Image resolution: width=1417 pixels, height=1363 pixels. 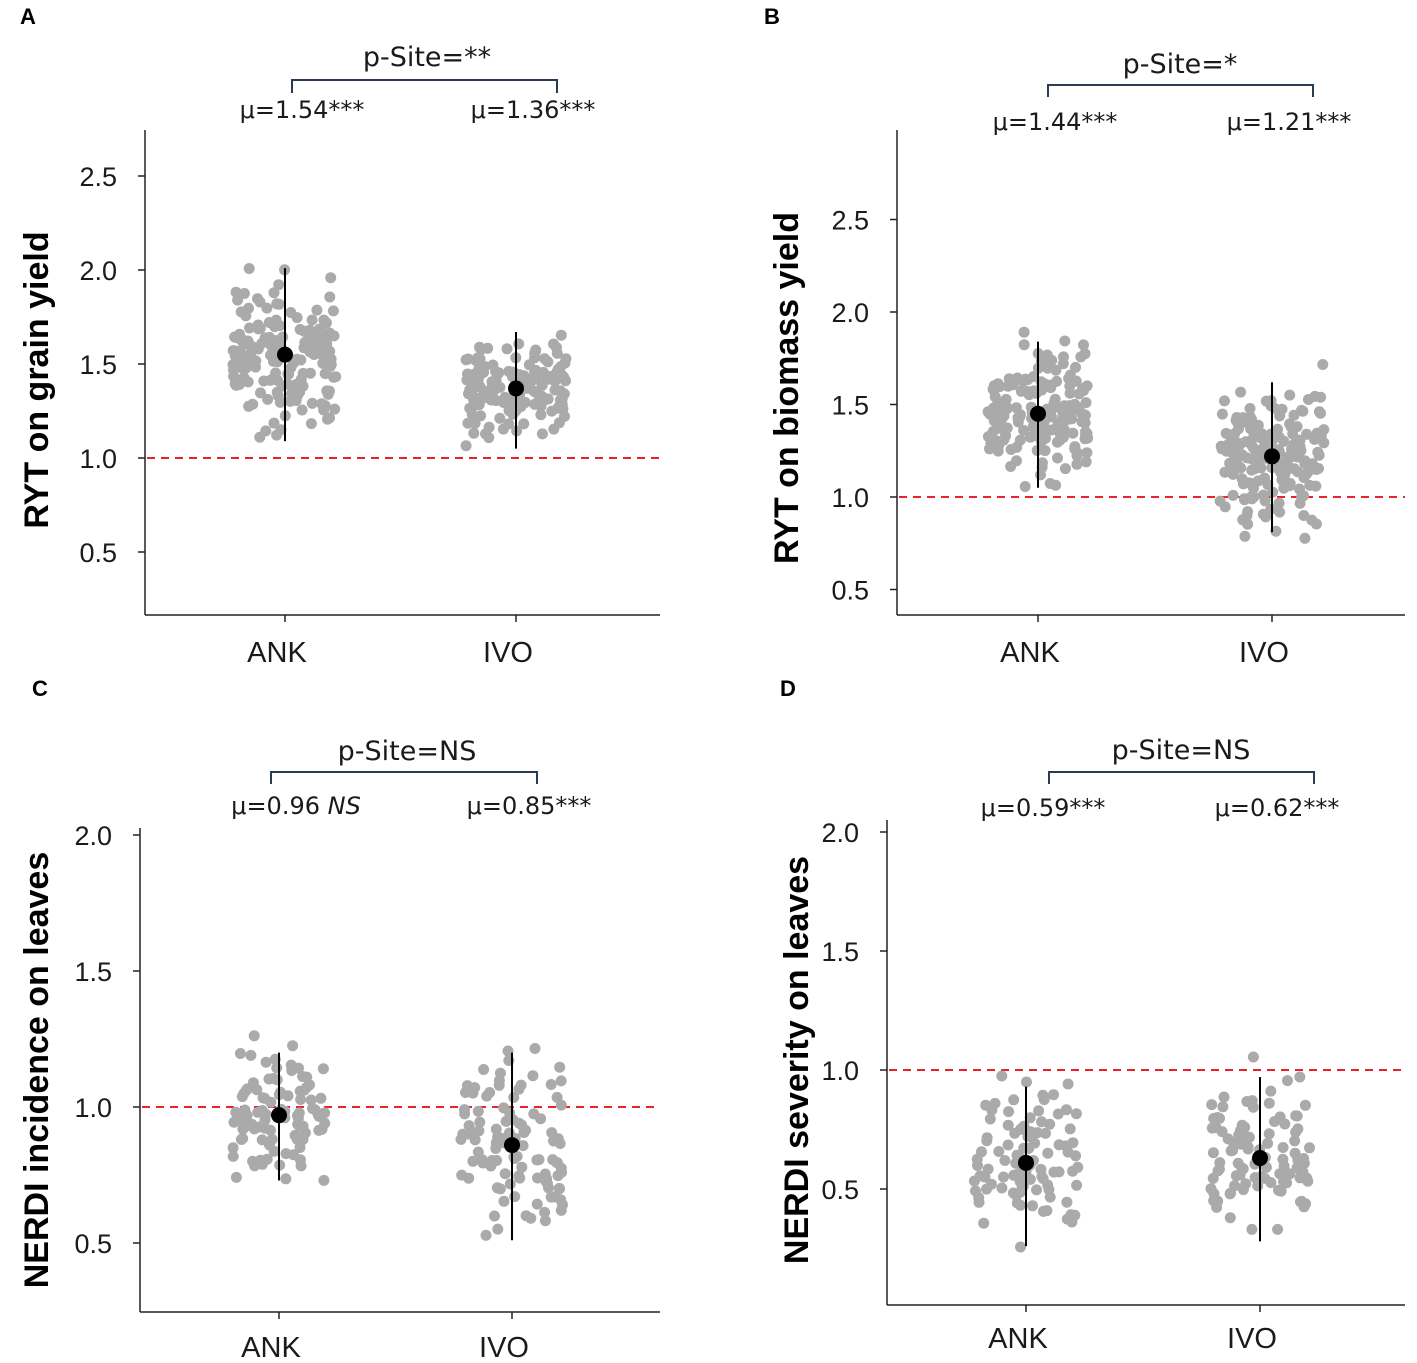 I want to click on mu-value: μ=1.21***, so click(x=1289, y=122).